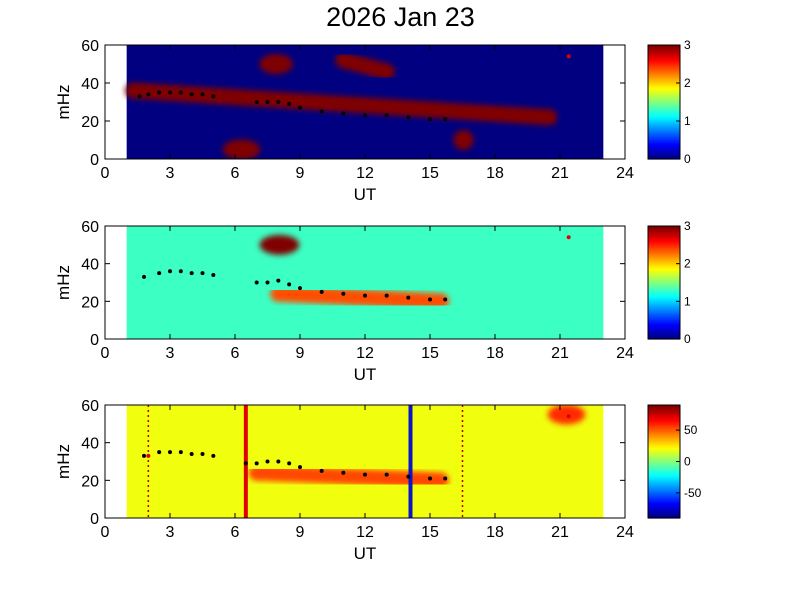  I want to click on x-tick-label: 21, so click(560, 173).